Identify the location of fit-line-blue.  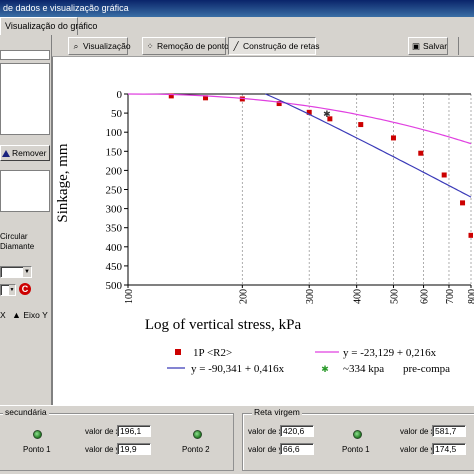
(368, 145).